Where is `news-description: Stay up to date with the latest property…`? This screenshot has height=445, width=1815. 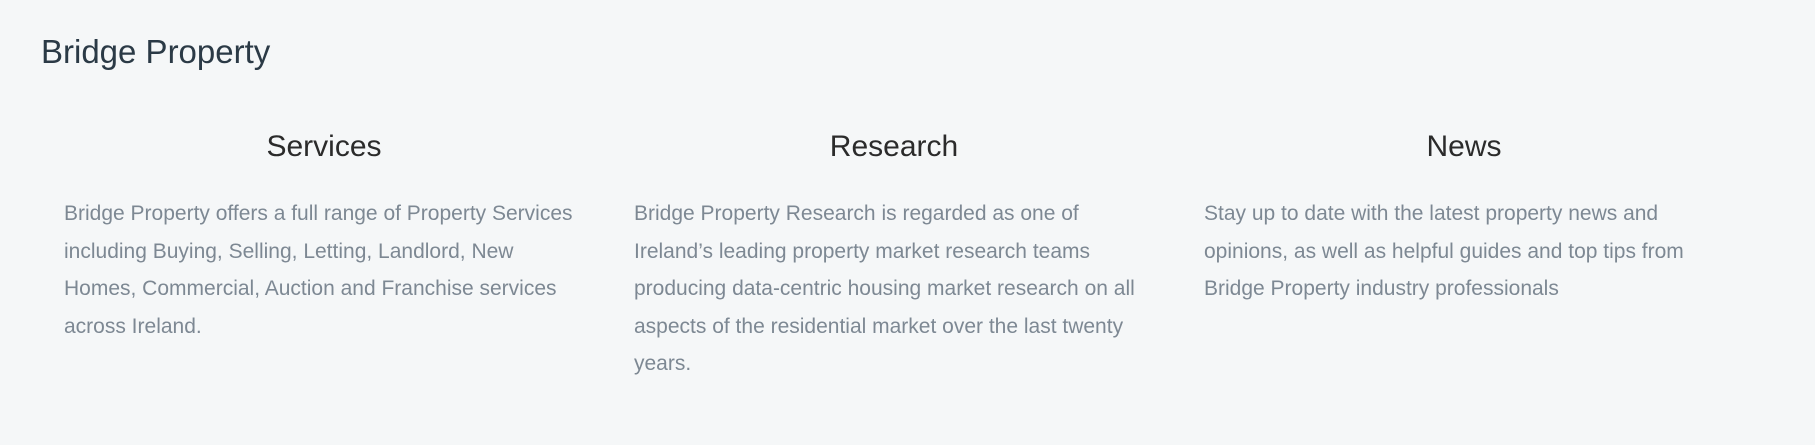 news-description: Stay up to date with the latest property… is located at coordinates (1444, 251).